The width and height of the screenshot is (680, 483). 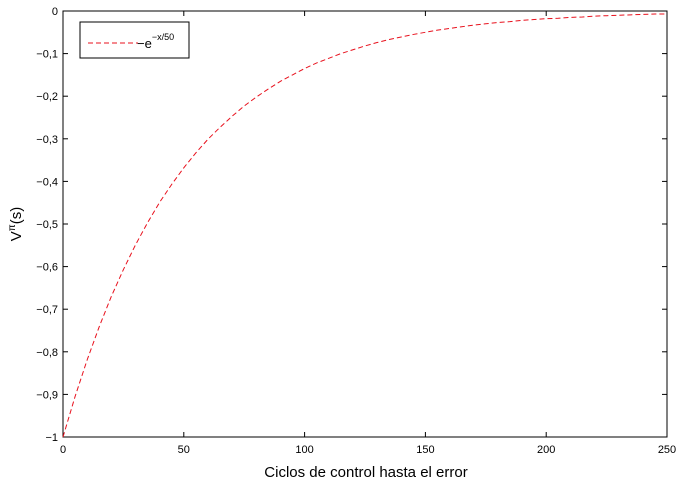 What do you see at coordinates (365, 472) in the screenshot?
I see `x-axis-title: Ciclos de control hasta el error` at bounding box center [365, 472].